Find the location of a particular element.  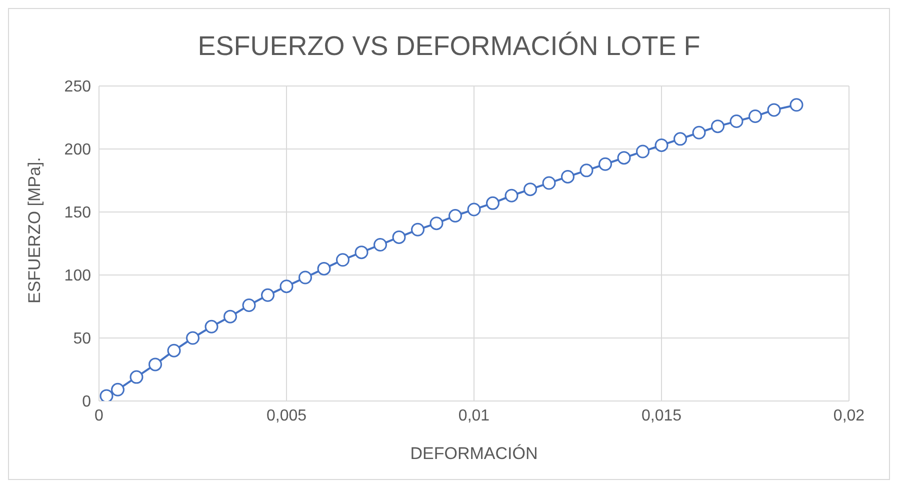

x-tick-label: 0,02 is located at coordinates (849, 415).